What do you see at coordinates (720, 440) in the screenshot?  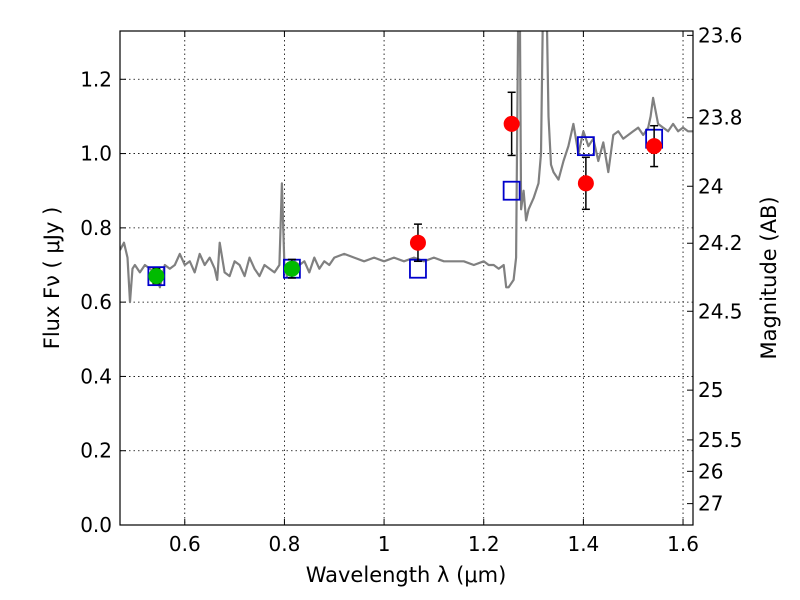 I see `mag-tick-label: 25.5` at bounding box center [720, 440].